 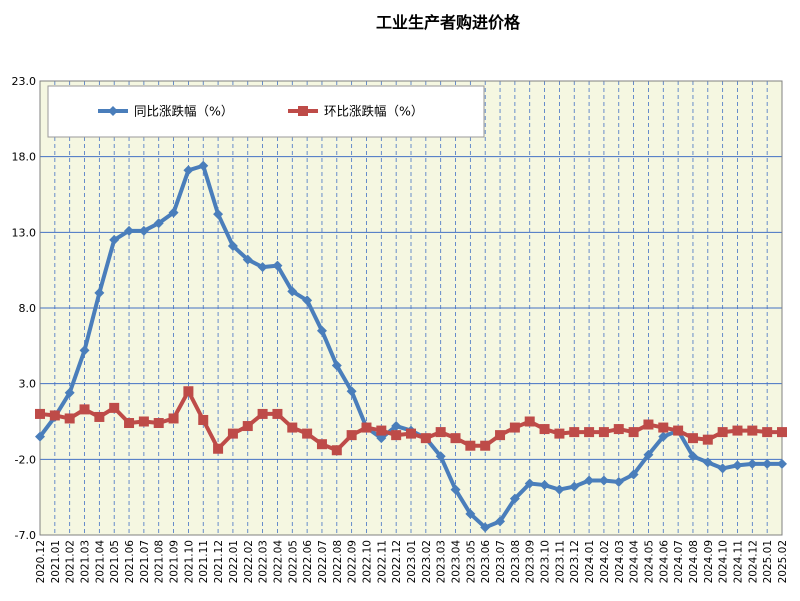 What do you see at coordinates (204, 561) in the screenshot?
I see `x-tick-label: 2021.11` at bounding box center [204, 561].